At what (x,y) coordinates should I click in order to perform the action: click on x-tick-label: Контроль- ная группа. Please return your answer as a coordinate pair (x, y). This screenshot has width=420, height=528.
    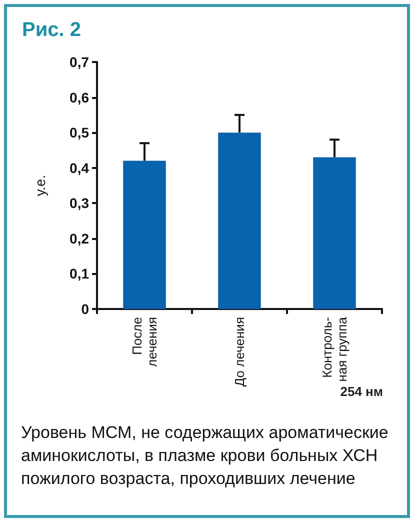
    Looking at the image, I should click on (335, 349).